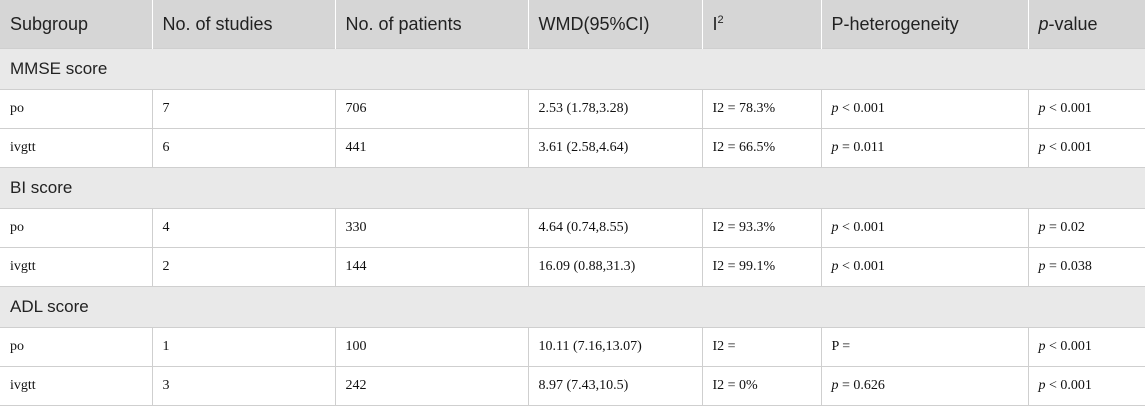 This screenshot has height=406, width=1145. I want to click on cell-i2: I2 = 66.5%, so click(762, 148).